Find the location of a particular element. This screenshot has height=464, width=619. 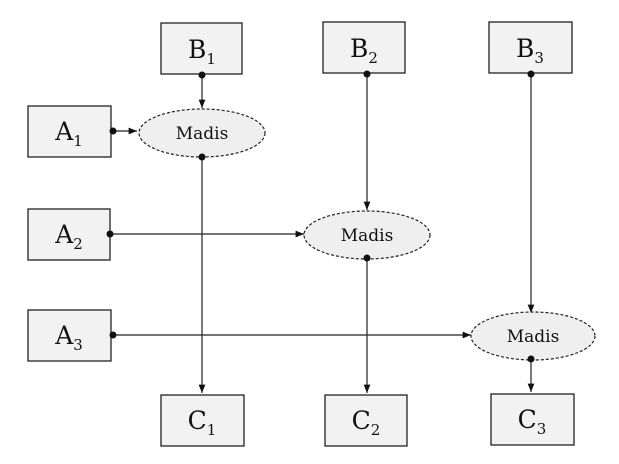

node-m3: Madis is located at coordinates (533, 336).